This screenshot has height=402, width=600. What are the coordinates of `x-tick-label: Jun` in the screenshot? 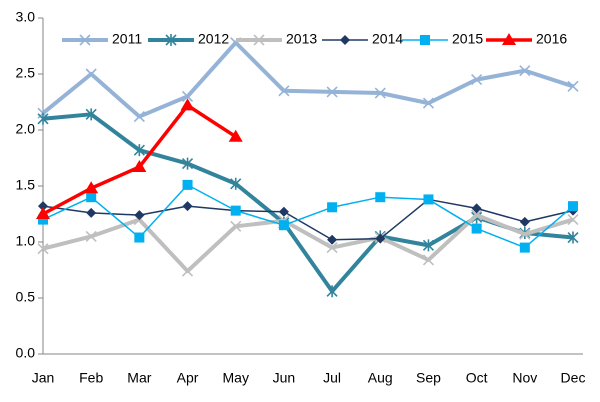 It's located at (284, 378).